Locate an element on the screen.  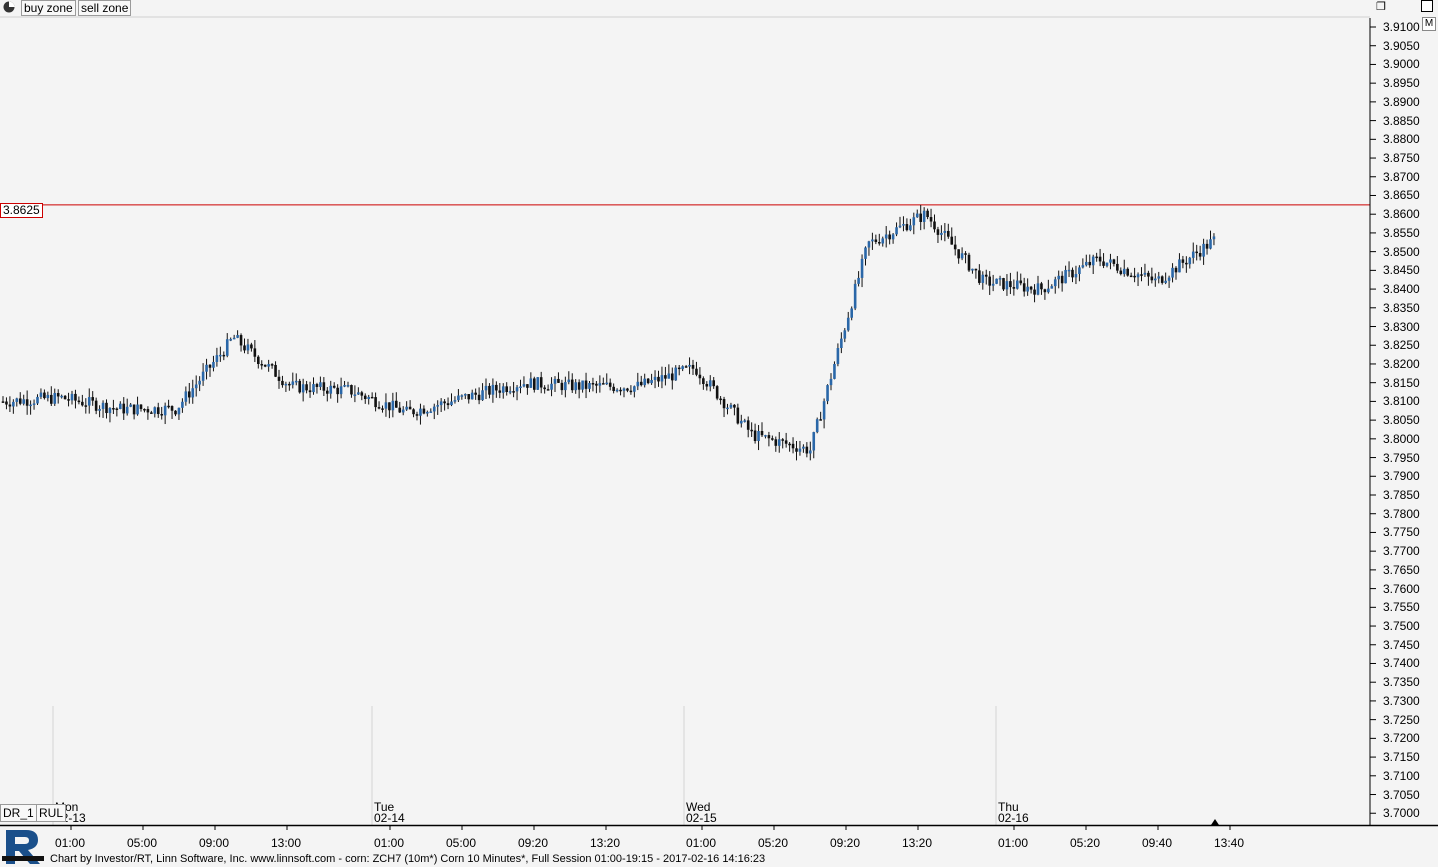
time-tick-label: 13:00 is located at coordinates (286, 843).